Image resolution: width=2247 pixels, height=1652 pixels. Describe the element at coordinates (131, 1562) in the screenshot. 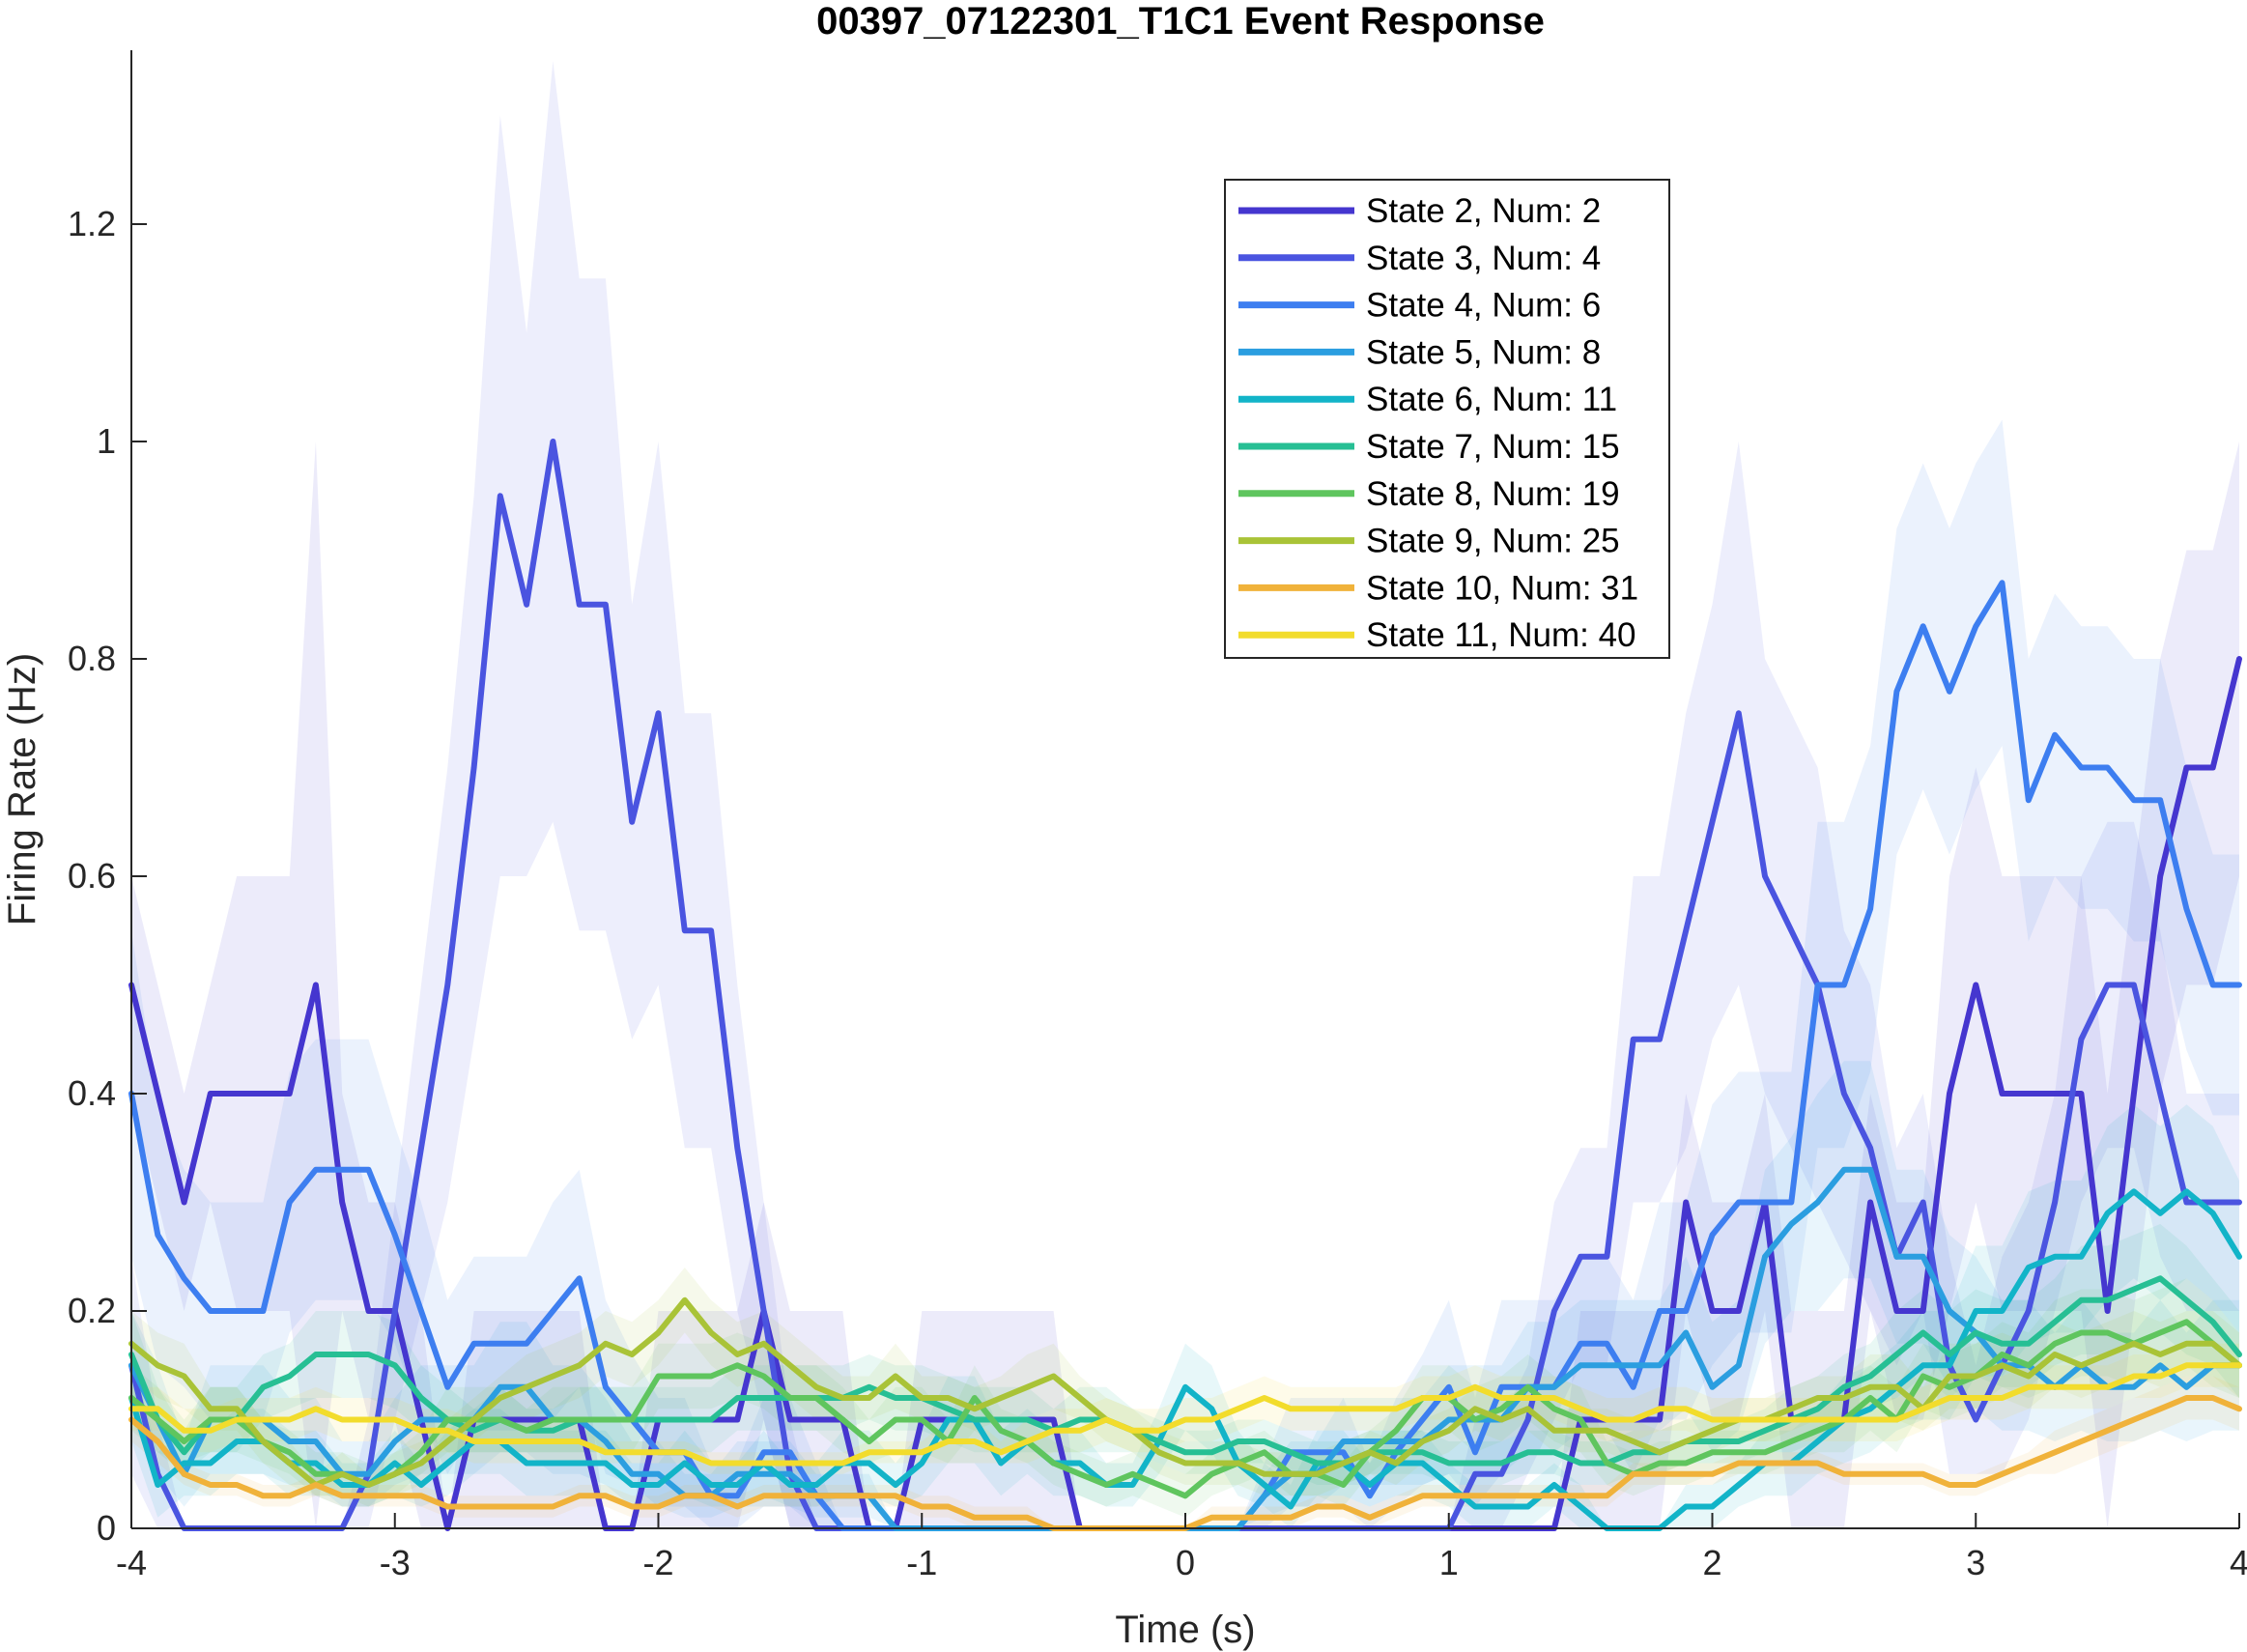

I see `x-tick-label: -4` at that location.